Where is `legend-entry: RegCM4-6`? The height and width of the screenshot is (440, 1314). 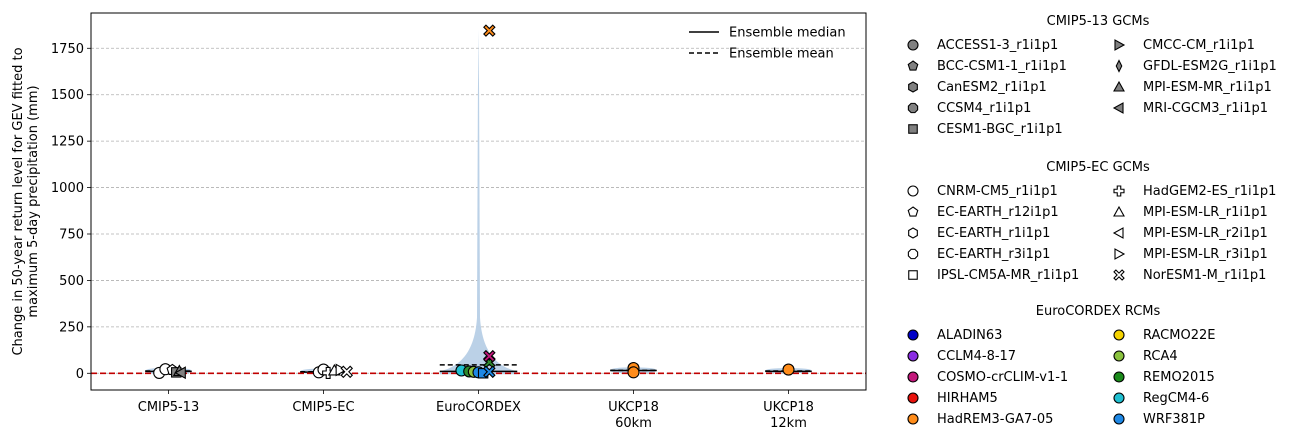
legend-entry: RegCM4-6 is located at coordinates (1160, 398).